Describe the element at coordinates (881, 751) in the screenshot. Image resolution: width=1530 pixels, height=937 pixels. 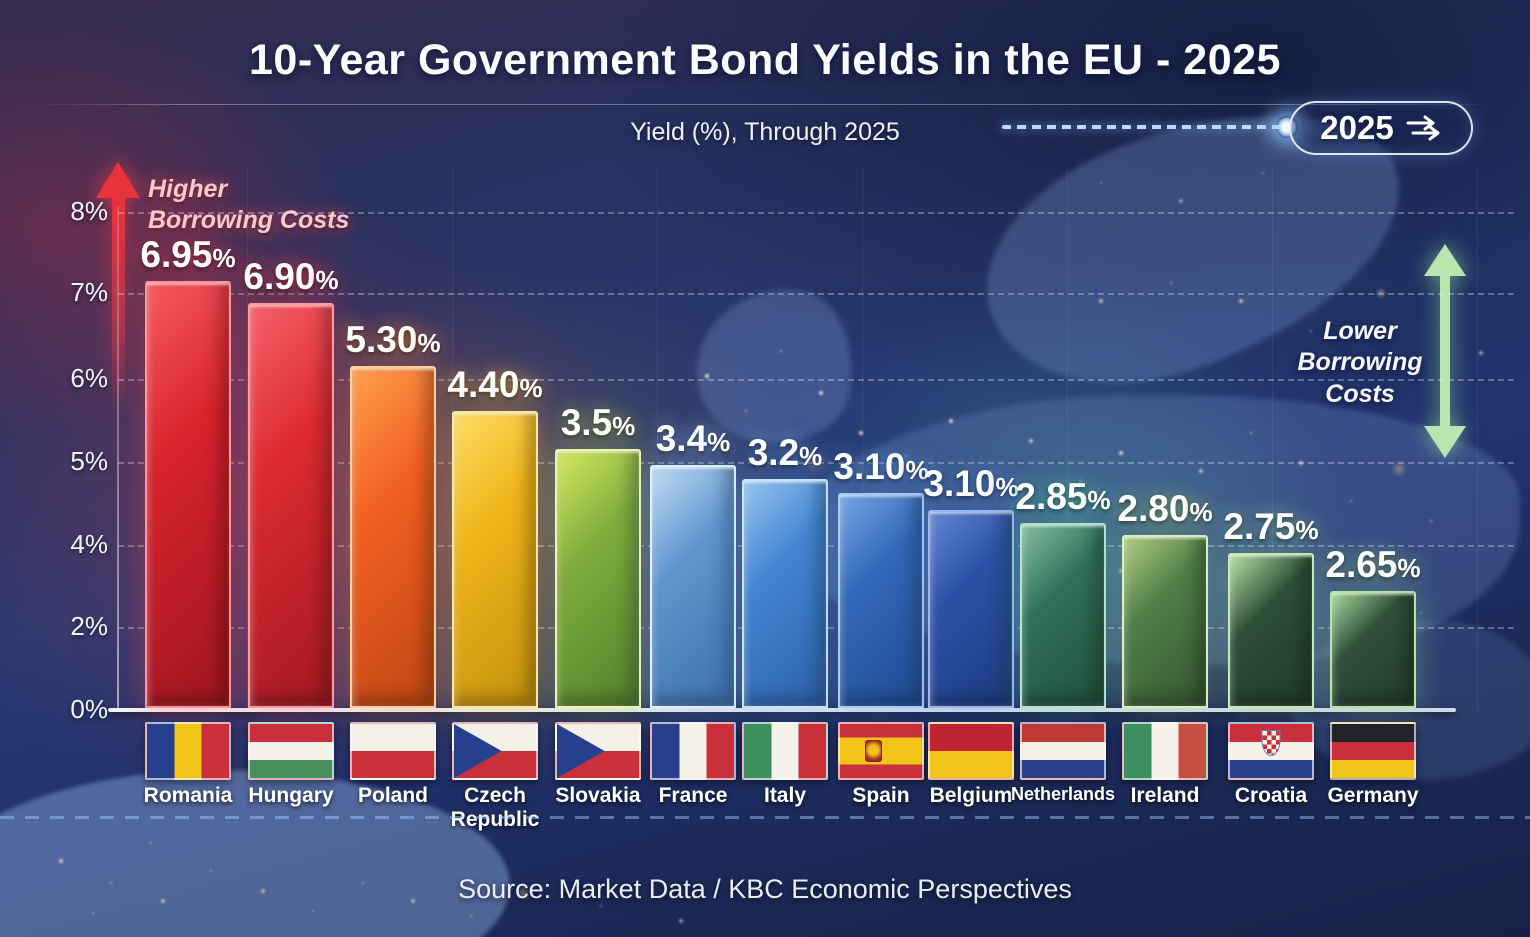
I see `flag-spain` at that location.